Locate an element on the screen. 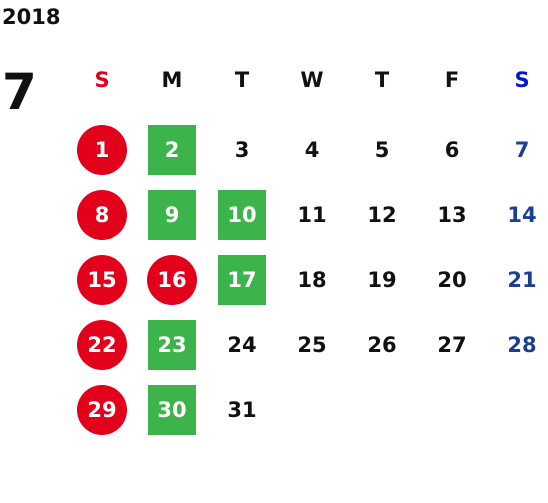  day-number: 15 is located at coordinates (101, 280).